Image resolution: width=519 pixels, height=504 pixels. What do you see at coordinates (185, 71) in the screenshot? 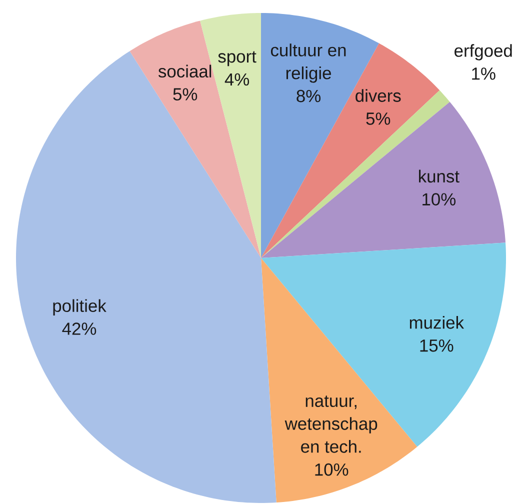
I see `slice-label: sociaal` at bounding box center [185, 71].